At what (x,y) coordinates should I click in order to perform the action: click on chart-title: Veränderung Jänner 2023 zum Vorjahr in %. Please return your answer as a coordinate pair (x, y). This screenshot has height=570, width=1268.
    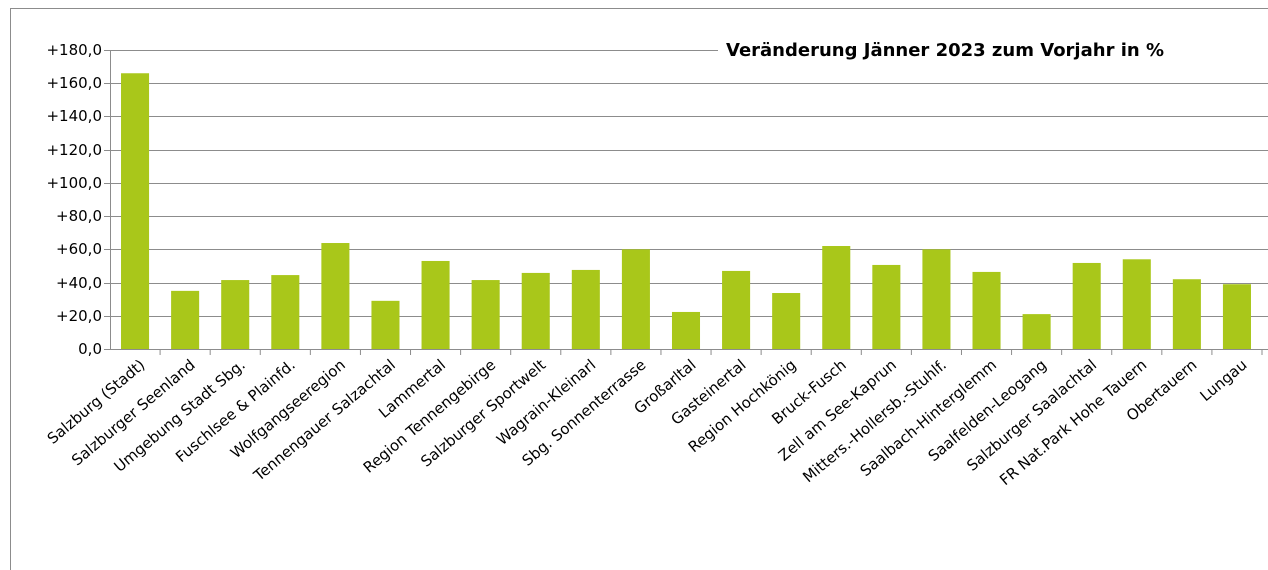
    Looking at the image, I should click on (945, 50).